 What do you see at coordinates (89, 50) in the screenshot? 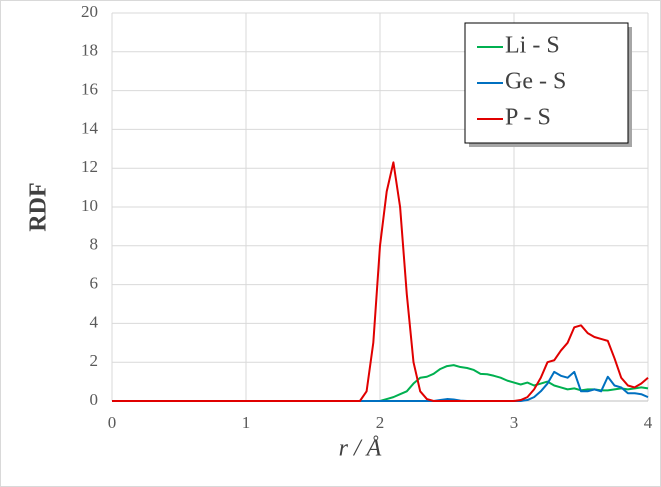
I see `y-tick-label: 18` at bounding box center [89, 50].